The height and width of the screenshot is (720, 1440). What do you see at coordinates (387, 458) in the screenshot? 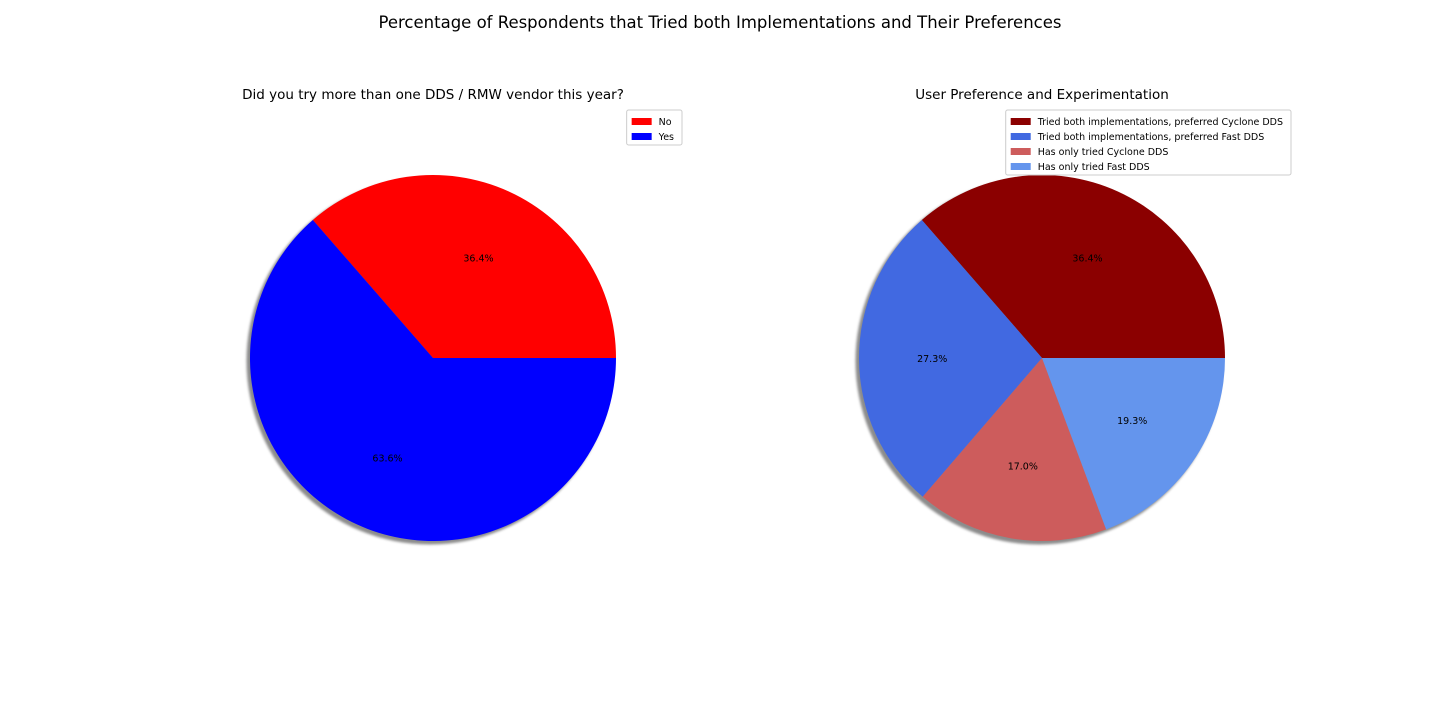
I see `pie-pct-label: 63.6%` at bounding box center [387, 458].